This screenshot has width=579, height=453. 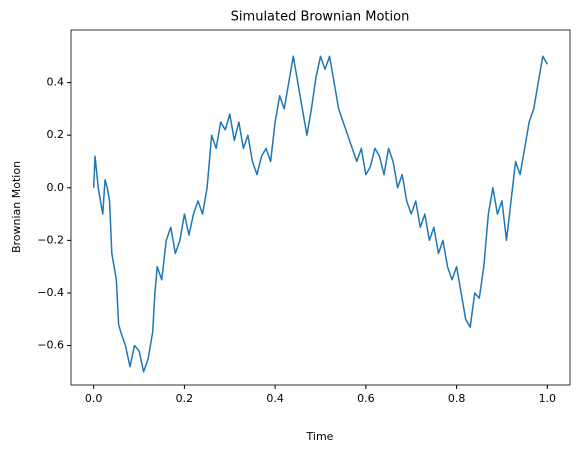 I want to click on x-tick-label: 0.6, so click(x=366, y=398).